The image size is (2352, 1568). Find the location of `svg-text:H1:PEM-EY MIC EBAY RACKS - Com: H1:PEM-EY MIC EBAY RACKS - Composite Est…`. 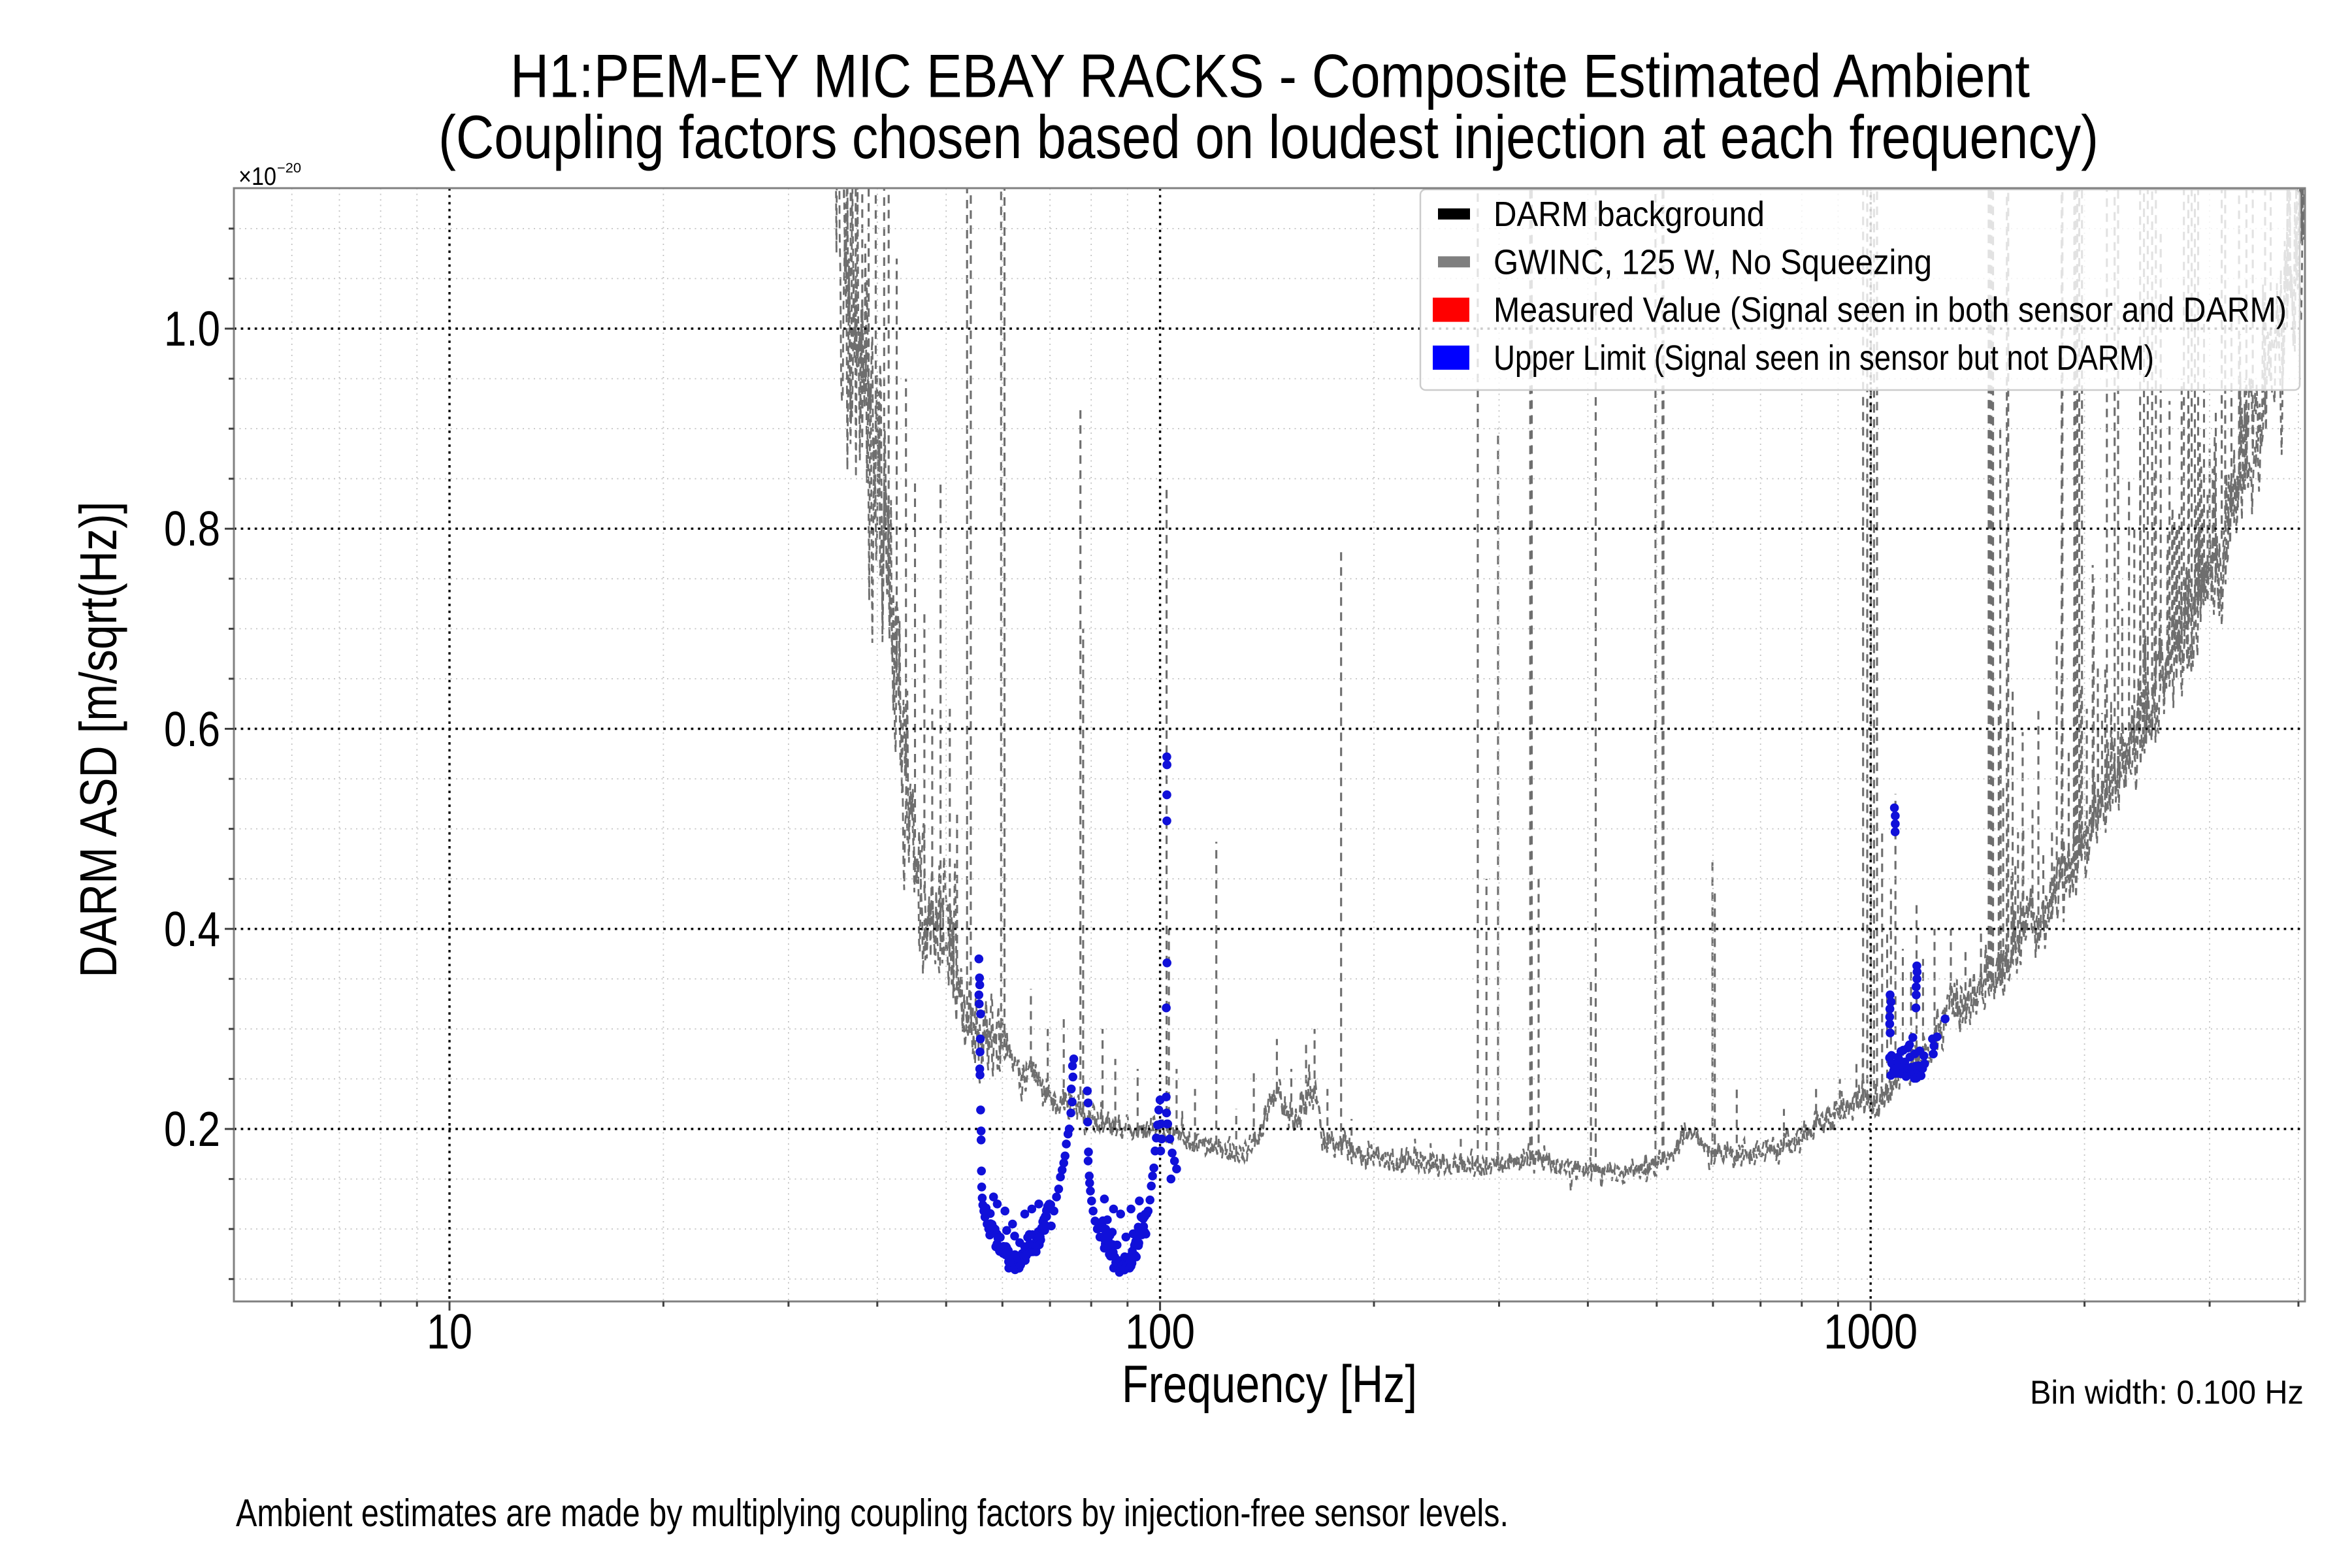

svg-text:H1:PEM-EY MIC EBAY RACKS - Com: H1:PEM-EY MIC EBAY RACKS - Composite Est… is located at coordinates (1270, 76).